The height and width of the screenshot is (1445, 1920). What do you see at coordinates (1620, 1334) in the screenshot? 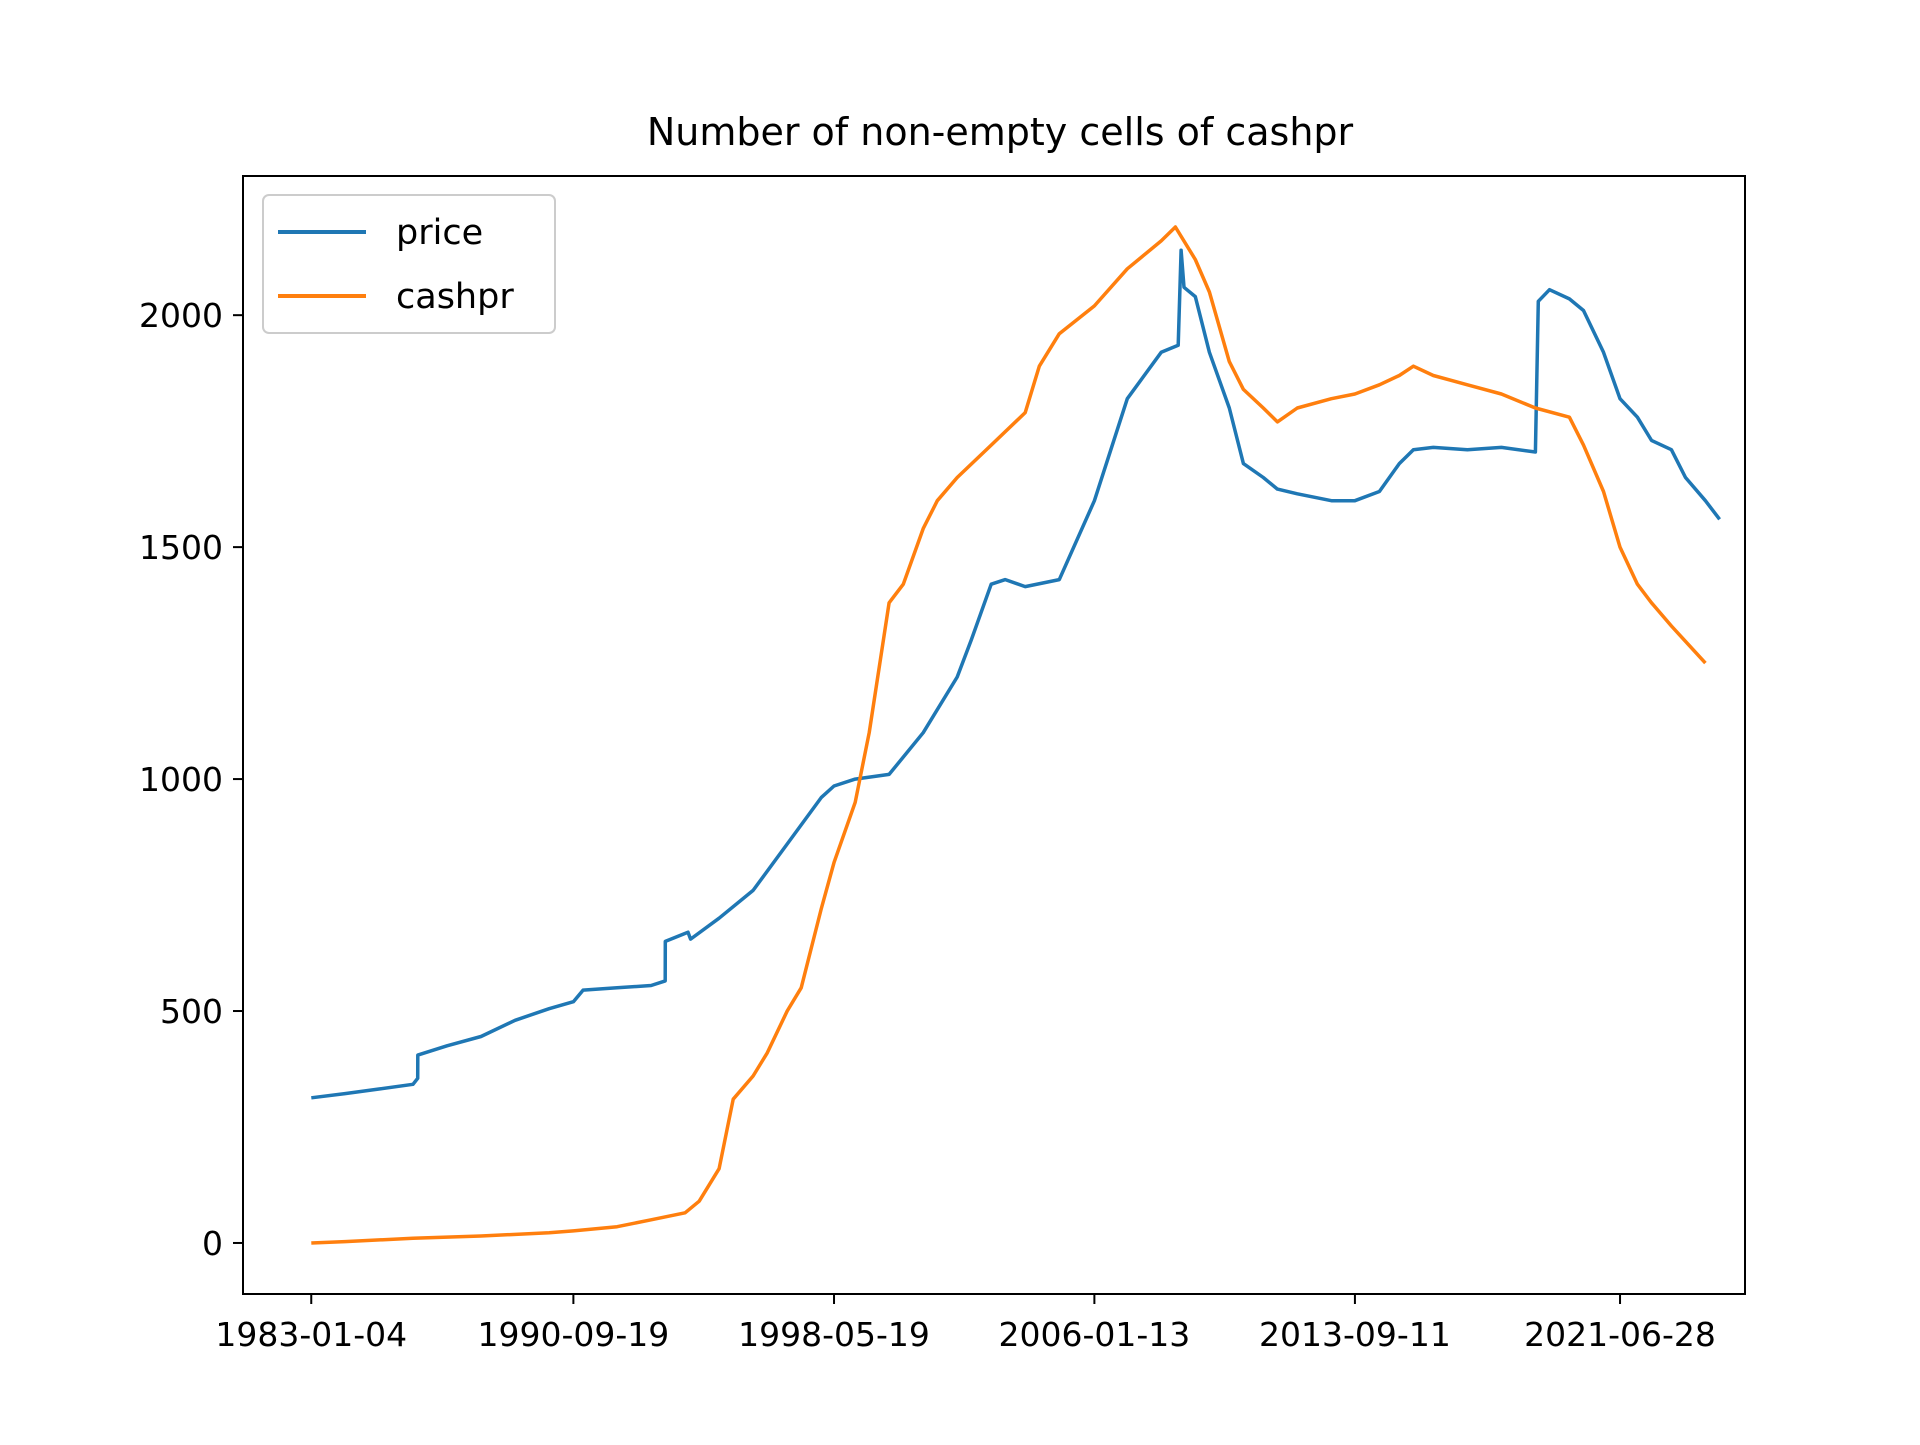
I see `x-tick-label: 2021-06-28` at bounding box center [1620, 1334].